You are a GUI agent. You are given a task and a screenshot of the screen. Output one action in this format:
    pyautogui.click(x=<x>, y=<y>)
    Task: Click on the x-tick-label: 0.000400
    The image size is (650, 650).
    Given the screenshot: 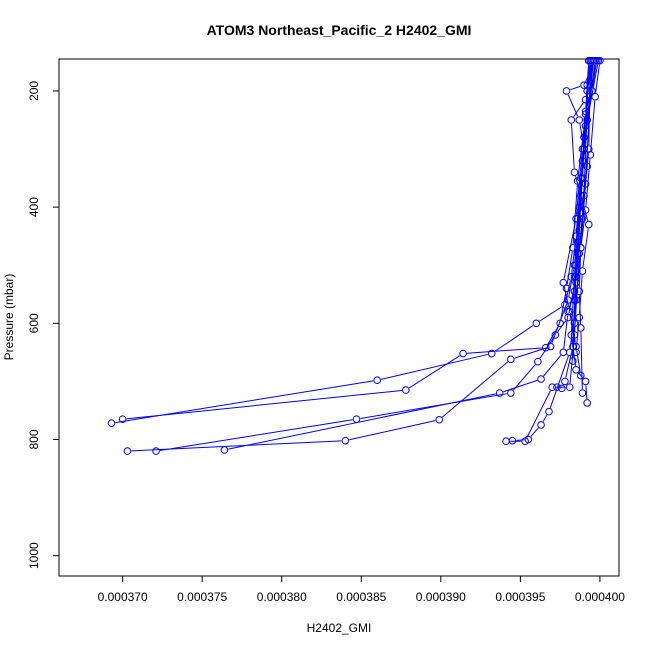 What is the action you would take?
    pyautogui.click(x=600, y=597)
    